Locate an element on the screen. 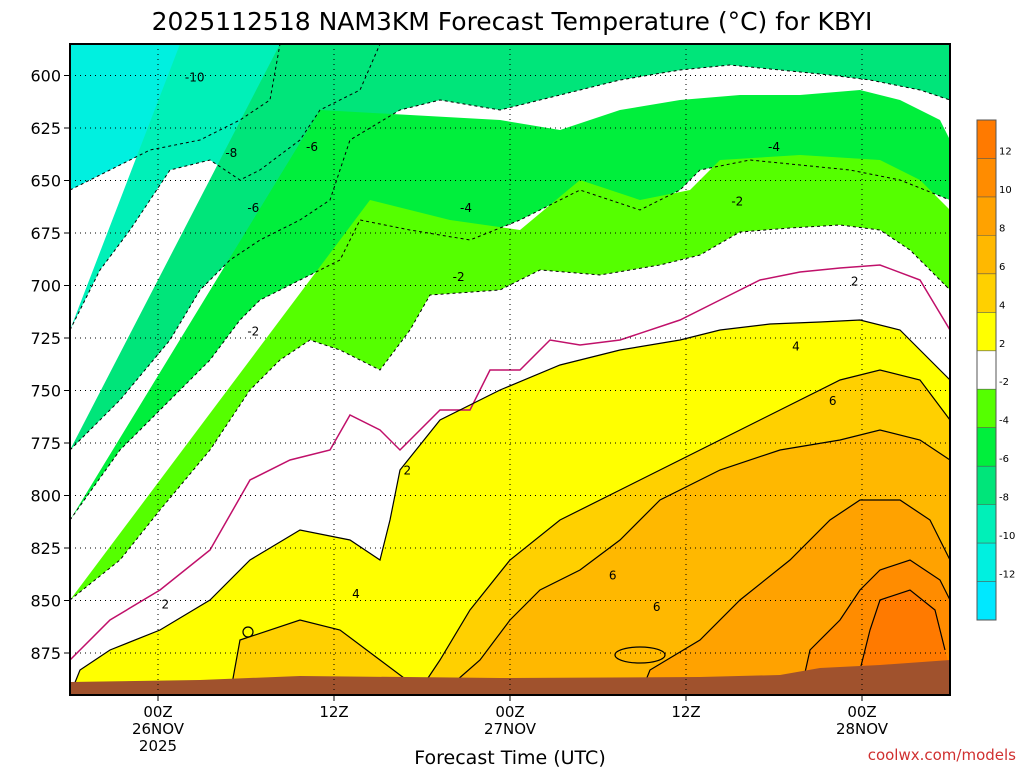 The height and width of the screenshot is (768, 1024). x-axis-label: Forecast Time (UTC) is located at coordinates (509, 757).